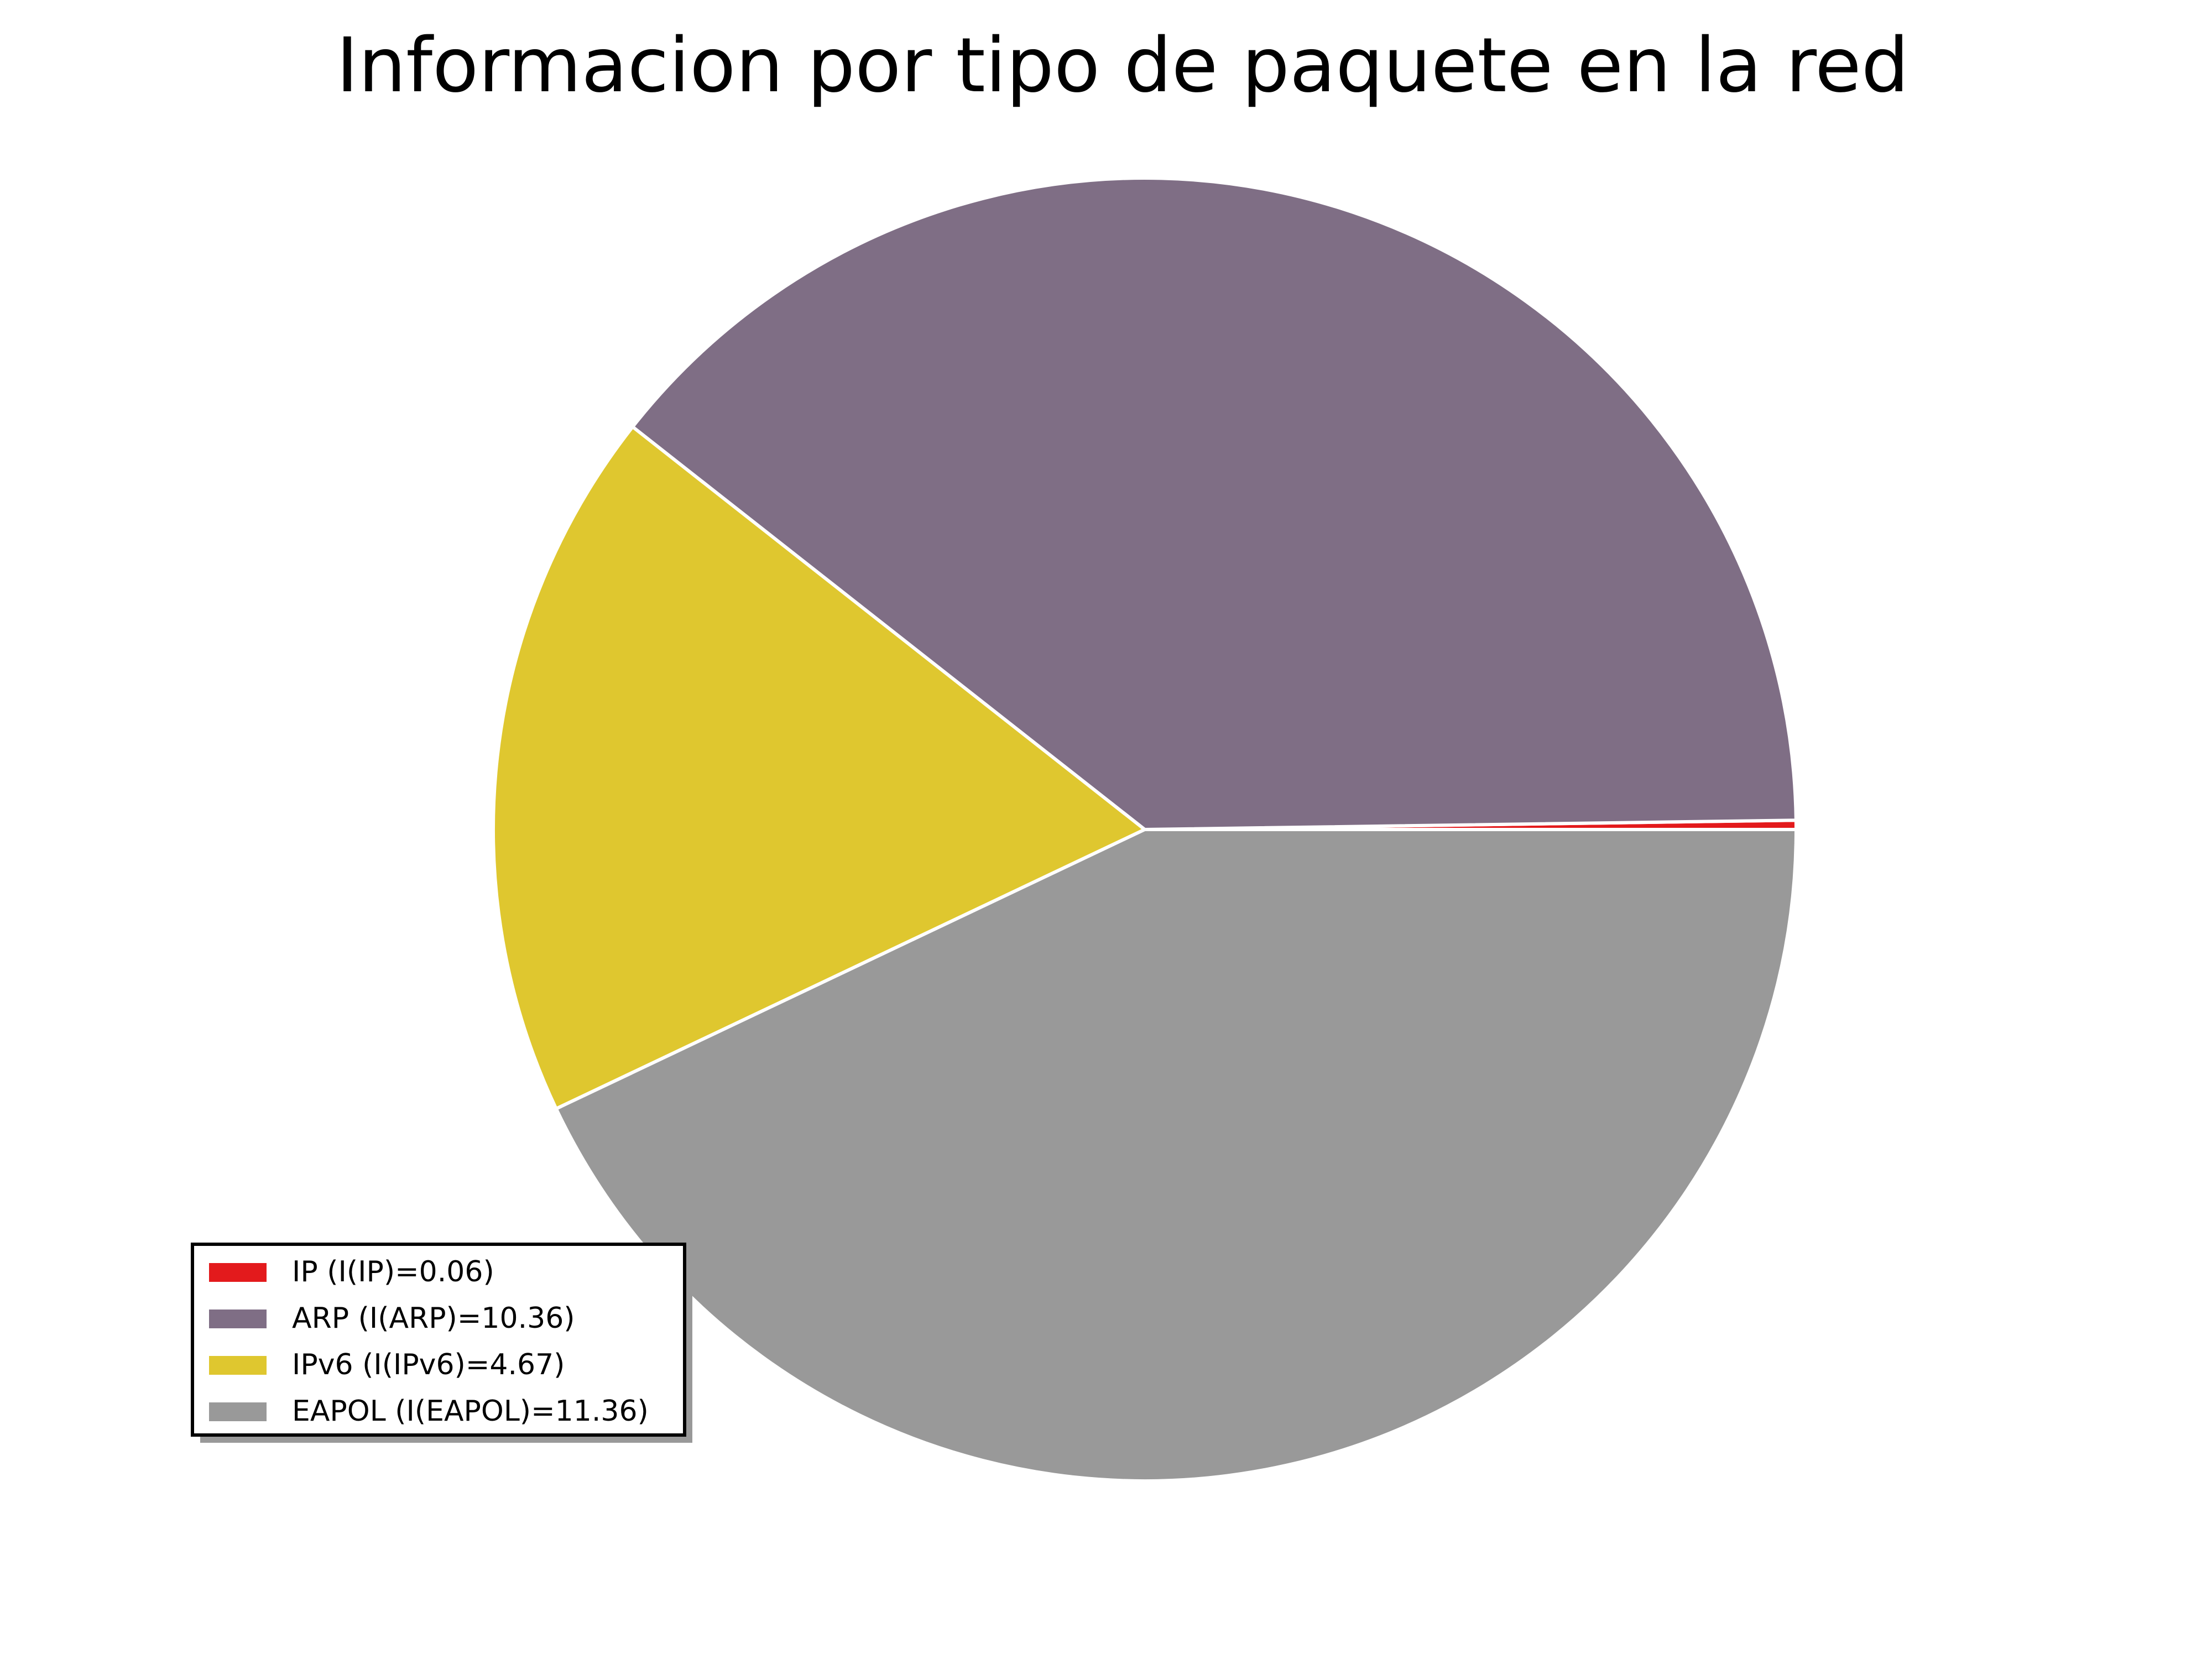 The width and height of the screenshot is (2212, 1659). What do you see at coordinates (434, 1318) in the screenshot?
I see `legend-label-arp: ARP (I(ARP)=10.36)` at bounding box center [434, 1318].